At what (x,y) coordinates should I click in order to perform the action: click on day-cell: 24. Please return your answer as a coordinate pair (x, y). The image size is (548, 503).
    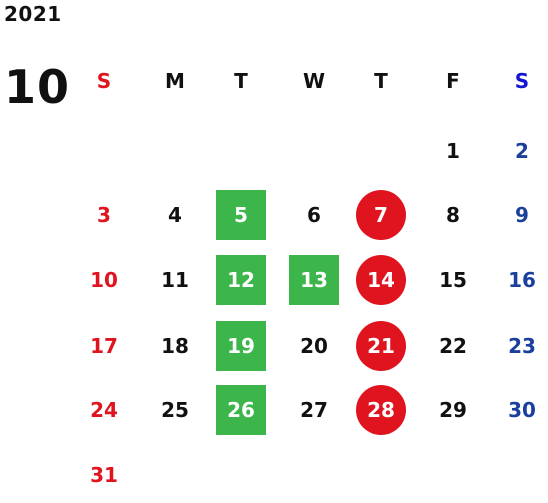
    Looking at the image, I should click on (104, 410).